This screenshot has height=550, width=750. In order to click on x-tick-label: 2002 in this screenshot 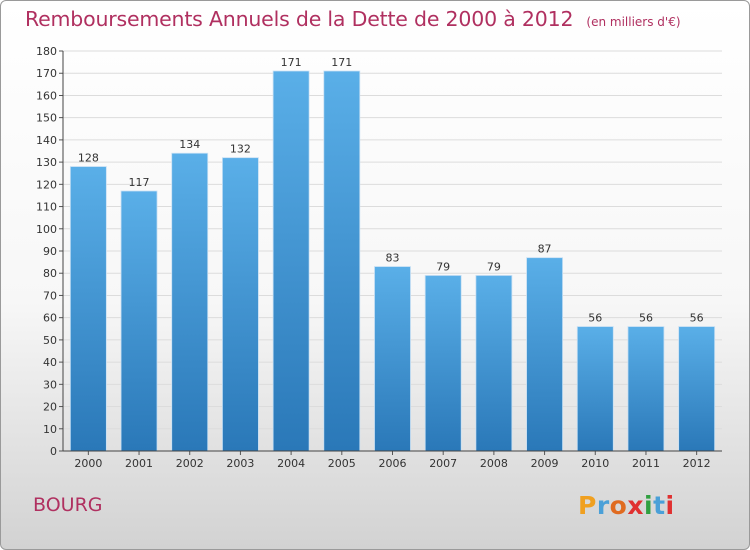, I will do `click(190, 463)`.